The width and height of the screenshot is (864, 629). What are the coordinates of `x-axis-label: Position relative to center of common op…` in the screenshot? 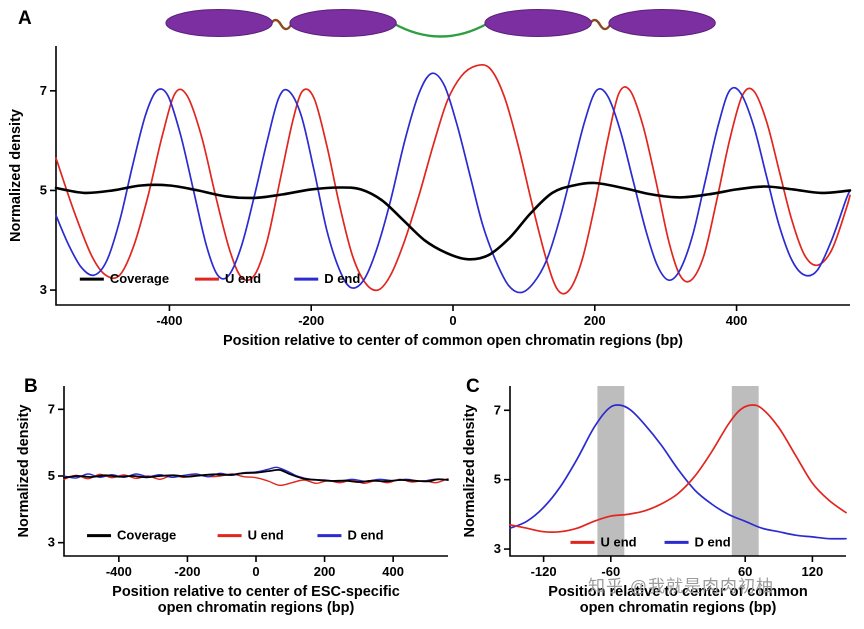 It's located at (453, 341).